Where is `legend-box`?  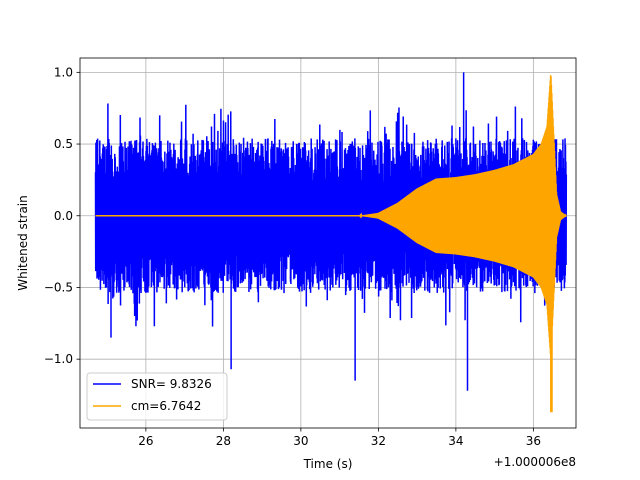 legend-box is located at coordinates (157, 396).